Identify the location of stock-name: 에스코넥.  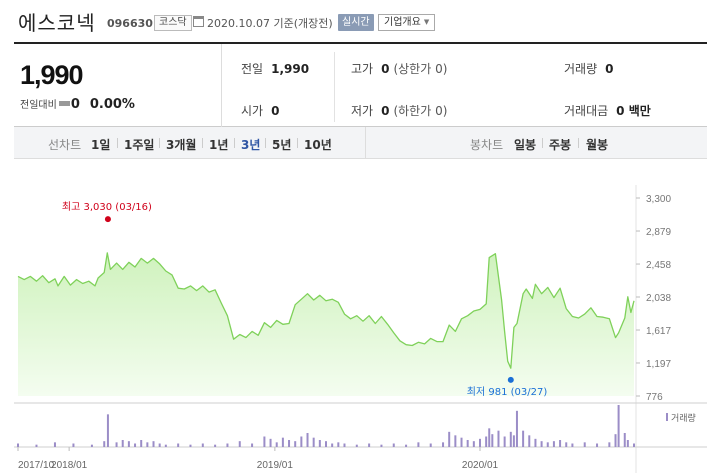
(57, 23).